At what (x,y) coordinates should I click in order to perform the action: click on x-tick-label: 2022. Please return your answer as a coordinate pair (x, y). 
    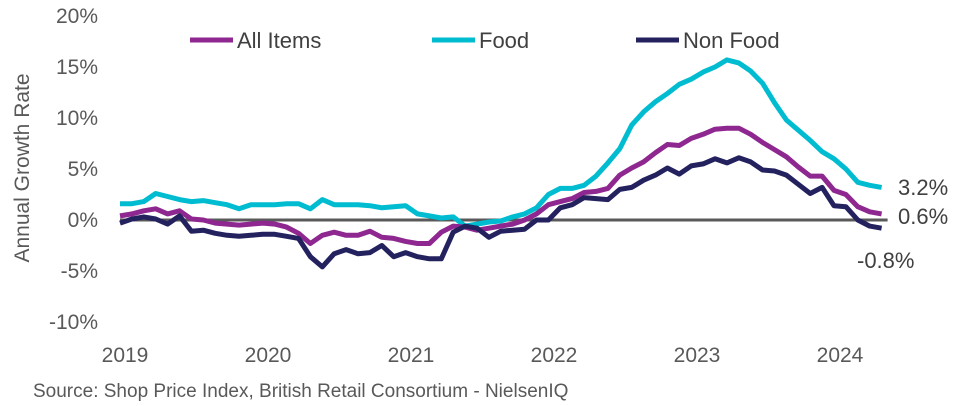
    Looking at the image, I should click on (554, 355).